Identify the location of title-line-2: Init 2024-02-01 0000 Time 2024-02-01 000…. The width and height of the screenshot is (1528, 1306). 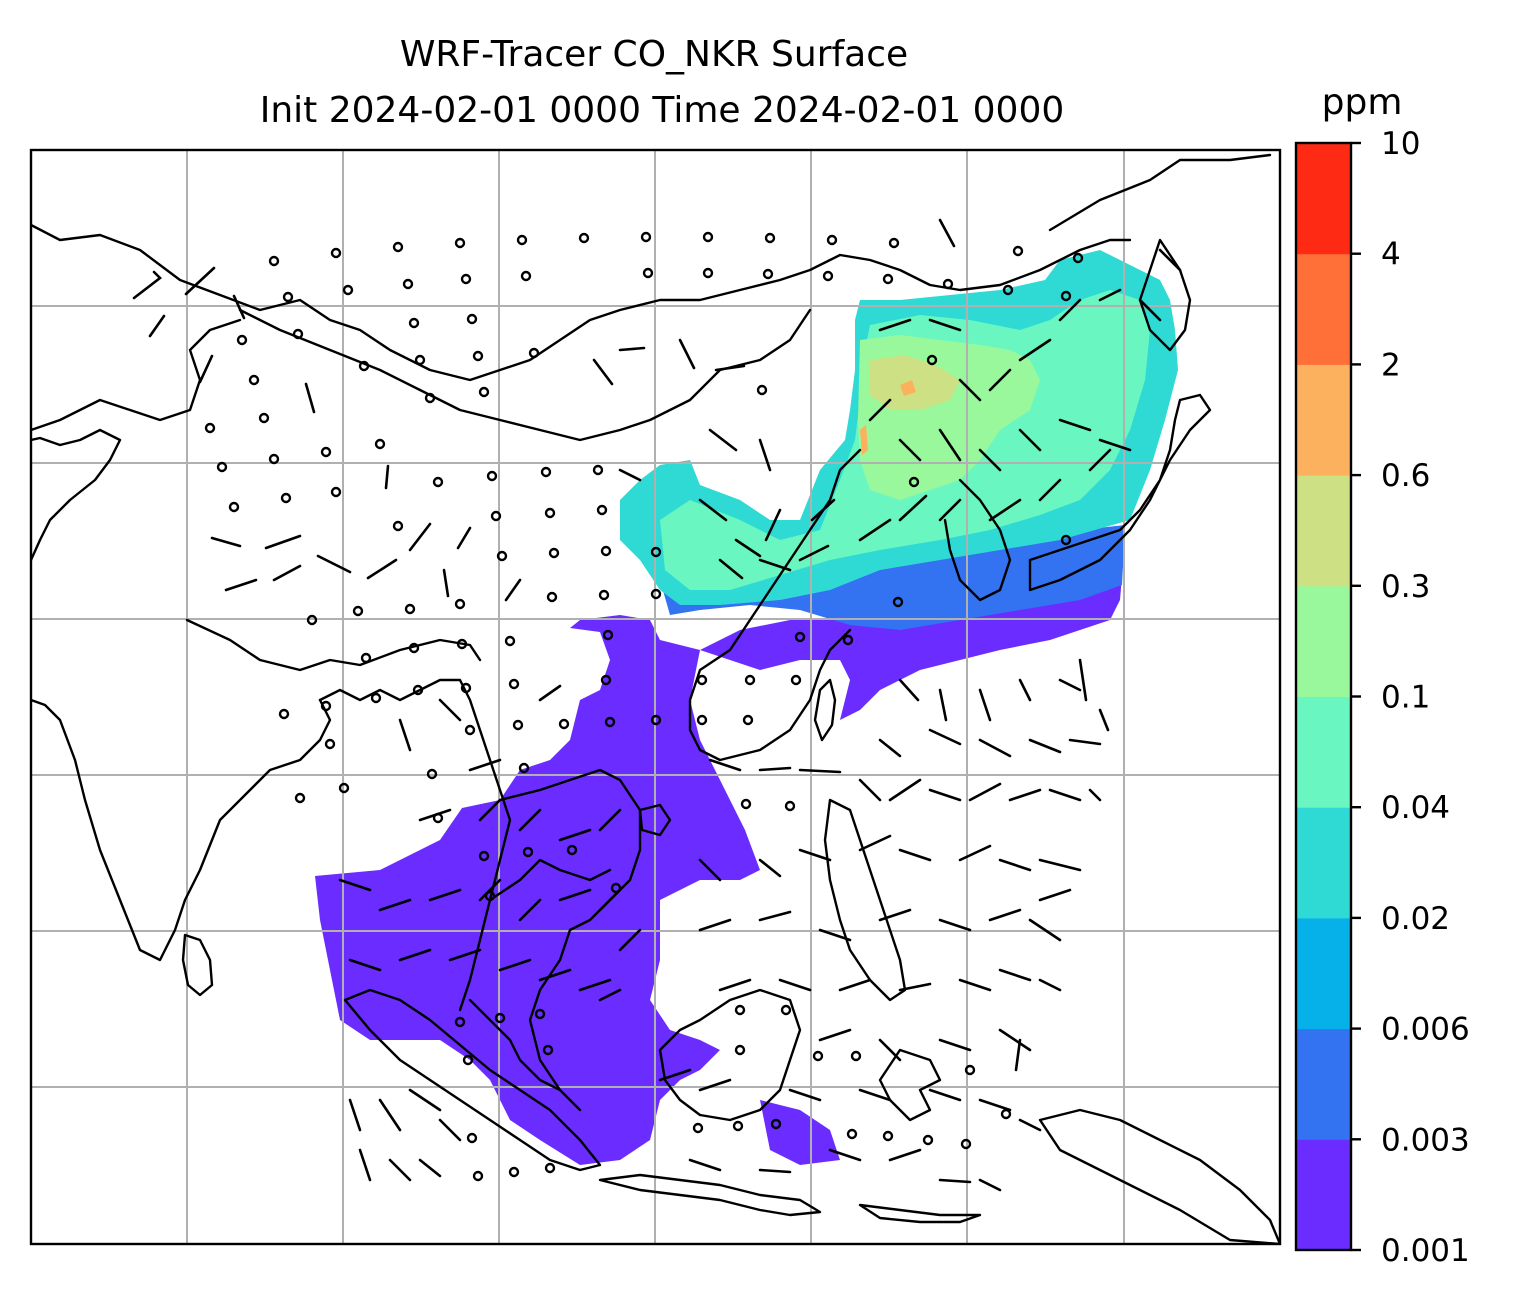
(662, 110).